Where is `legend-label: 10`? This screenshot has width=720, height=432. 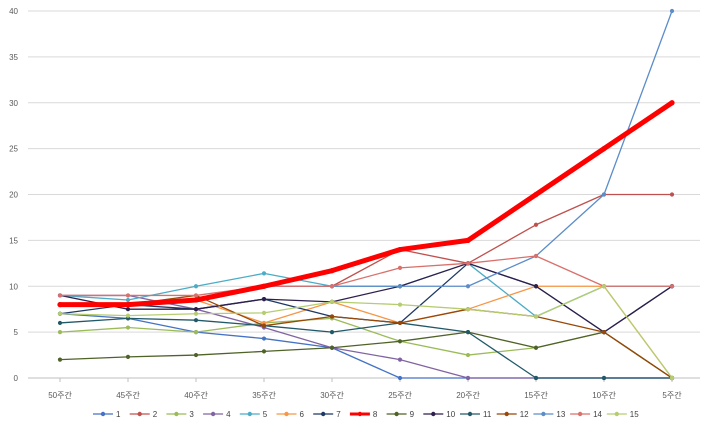 legend-label: 10 is located at coordinates (450, 414).